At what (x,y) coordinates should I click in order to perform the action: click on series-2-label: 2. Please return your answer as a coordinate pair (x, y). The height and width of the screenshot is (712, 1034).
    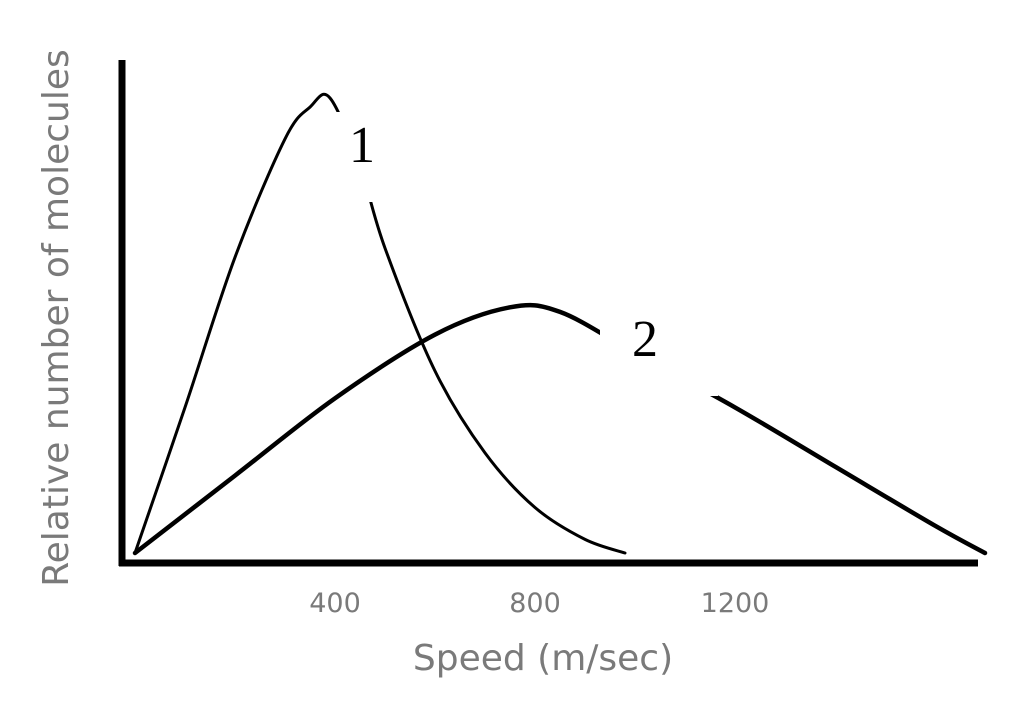
    Looking at the image, I should click on (645, 339).